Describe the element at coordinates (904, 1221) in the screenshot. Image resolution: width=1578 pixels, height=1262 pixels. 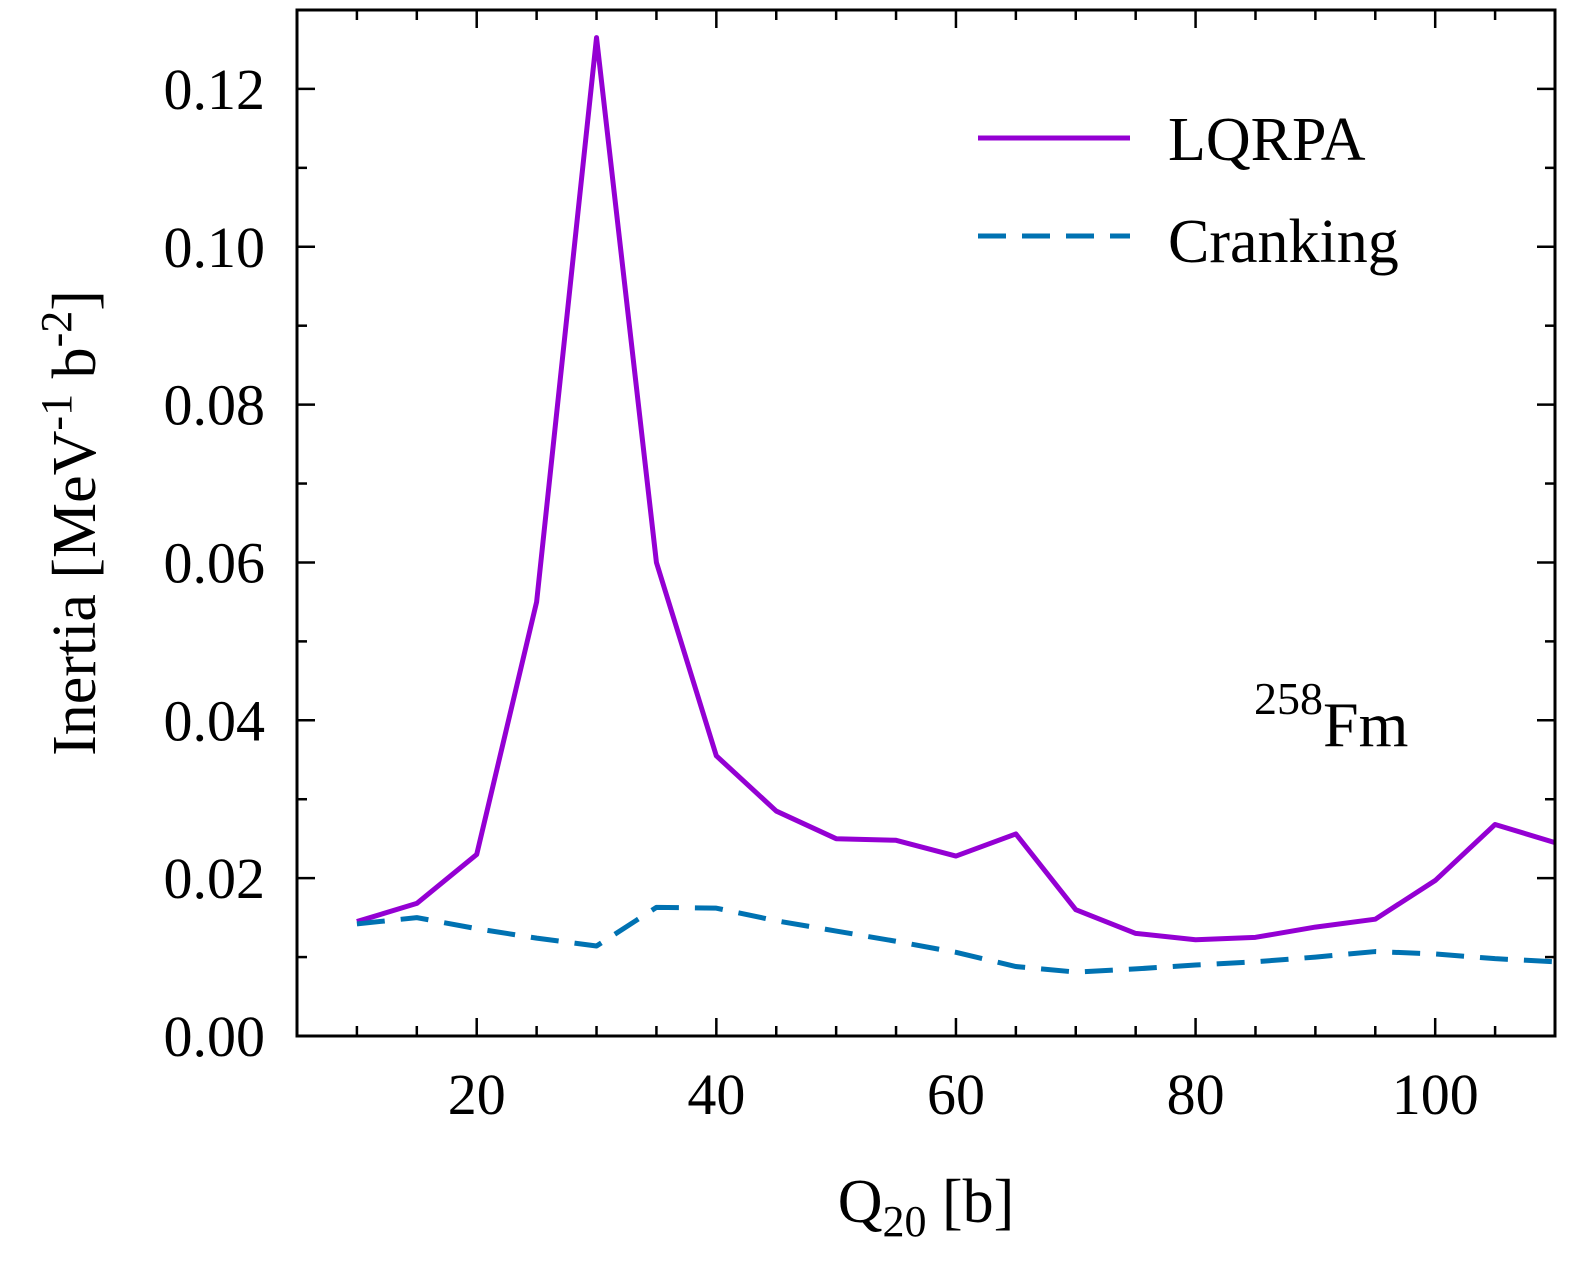
I see `x-axis-label-subscript: 20` at that location.